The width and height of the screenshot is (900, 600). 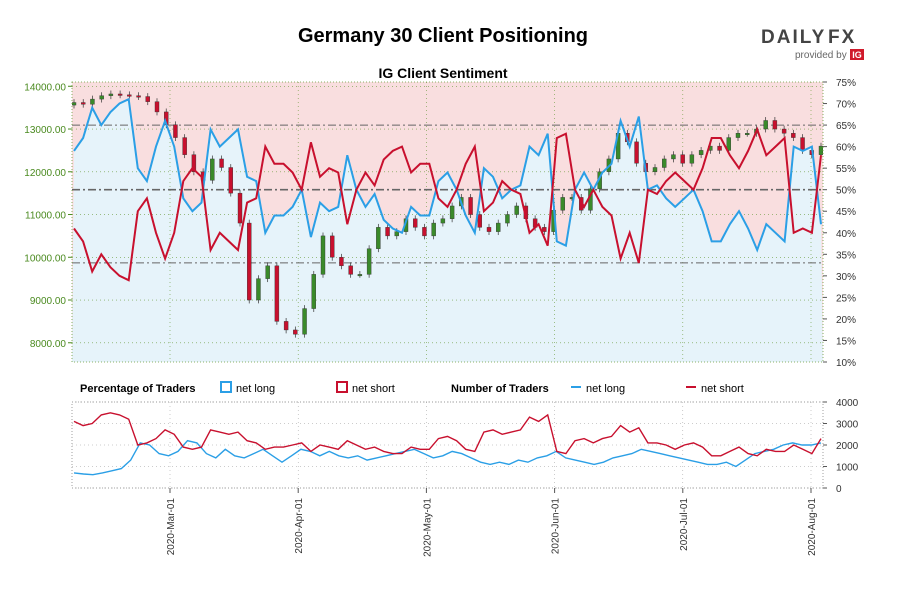 I want to click on pct-tick-label: 45%, so click(x=846, y=212).